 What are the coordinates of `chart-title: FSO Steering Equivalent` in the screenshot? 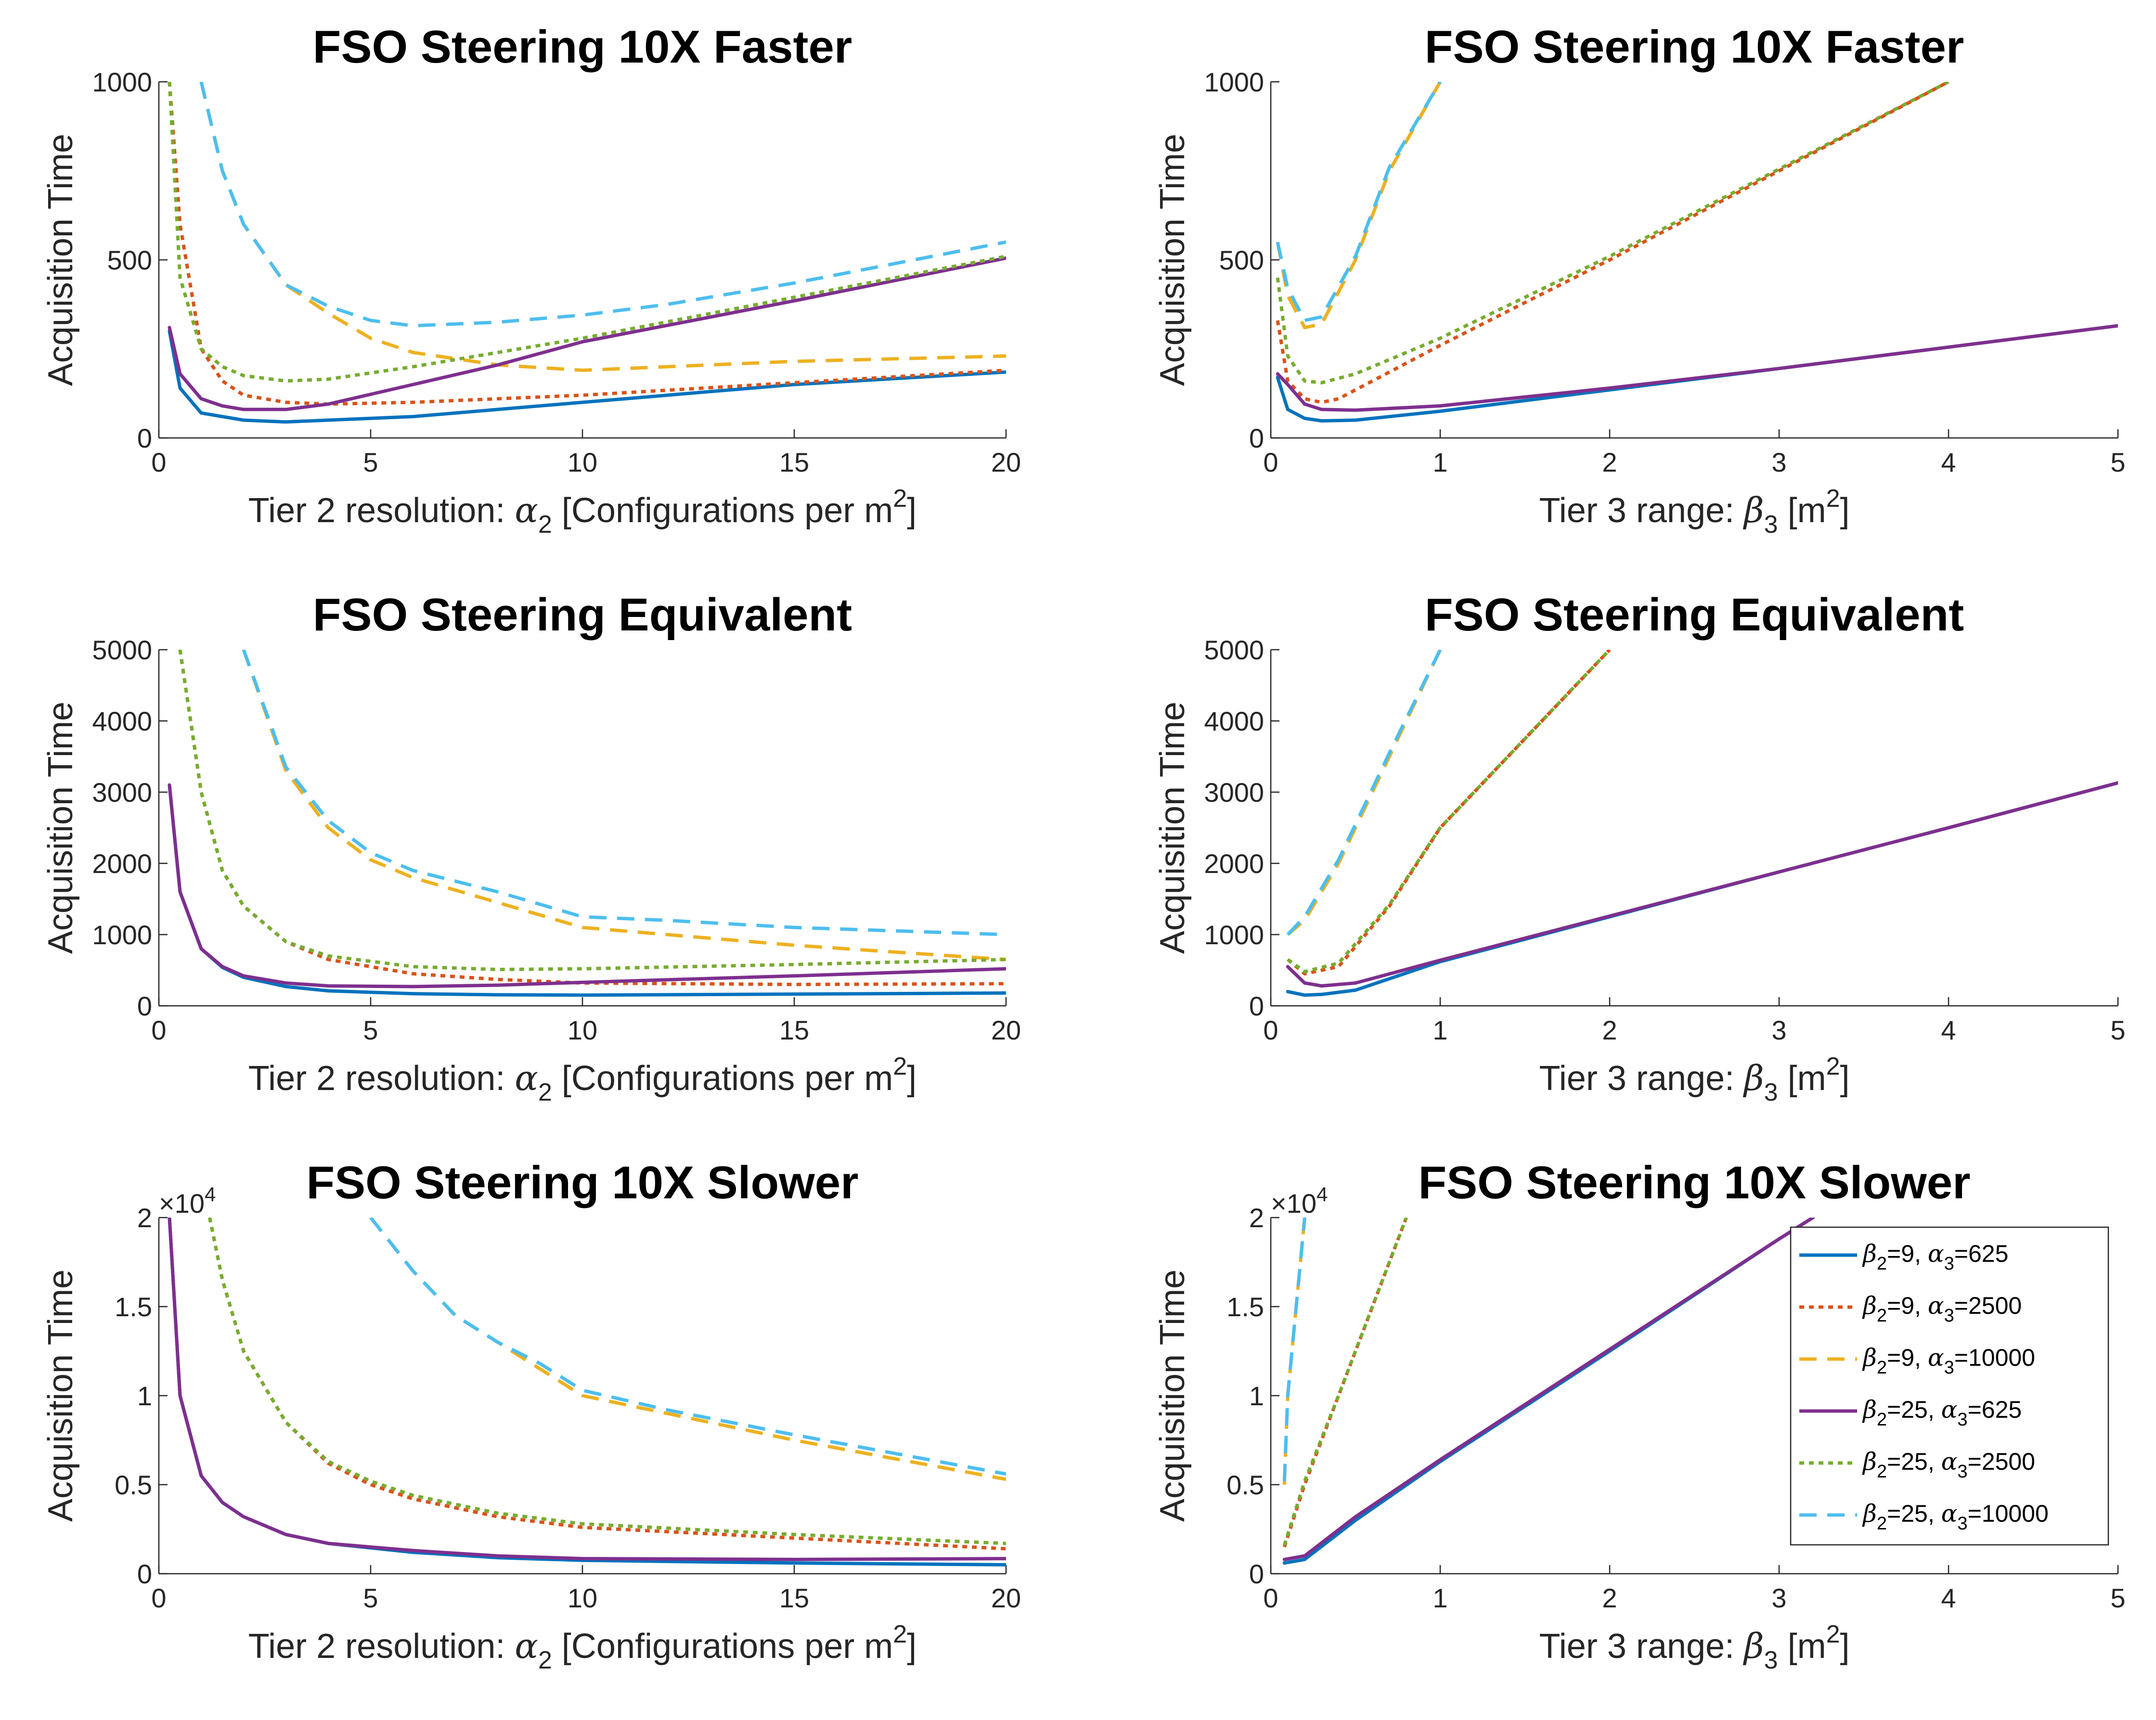 It's located at (582, 615).